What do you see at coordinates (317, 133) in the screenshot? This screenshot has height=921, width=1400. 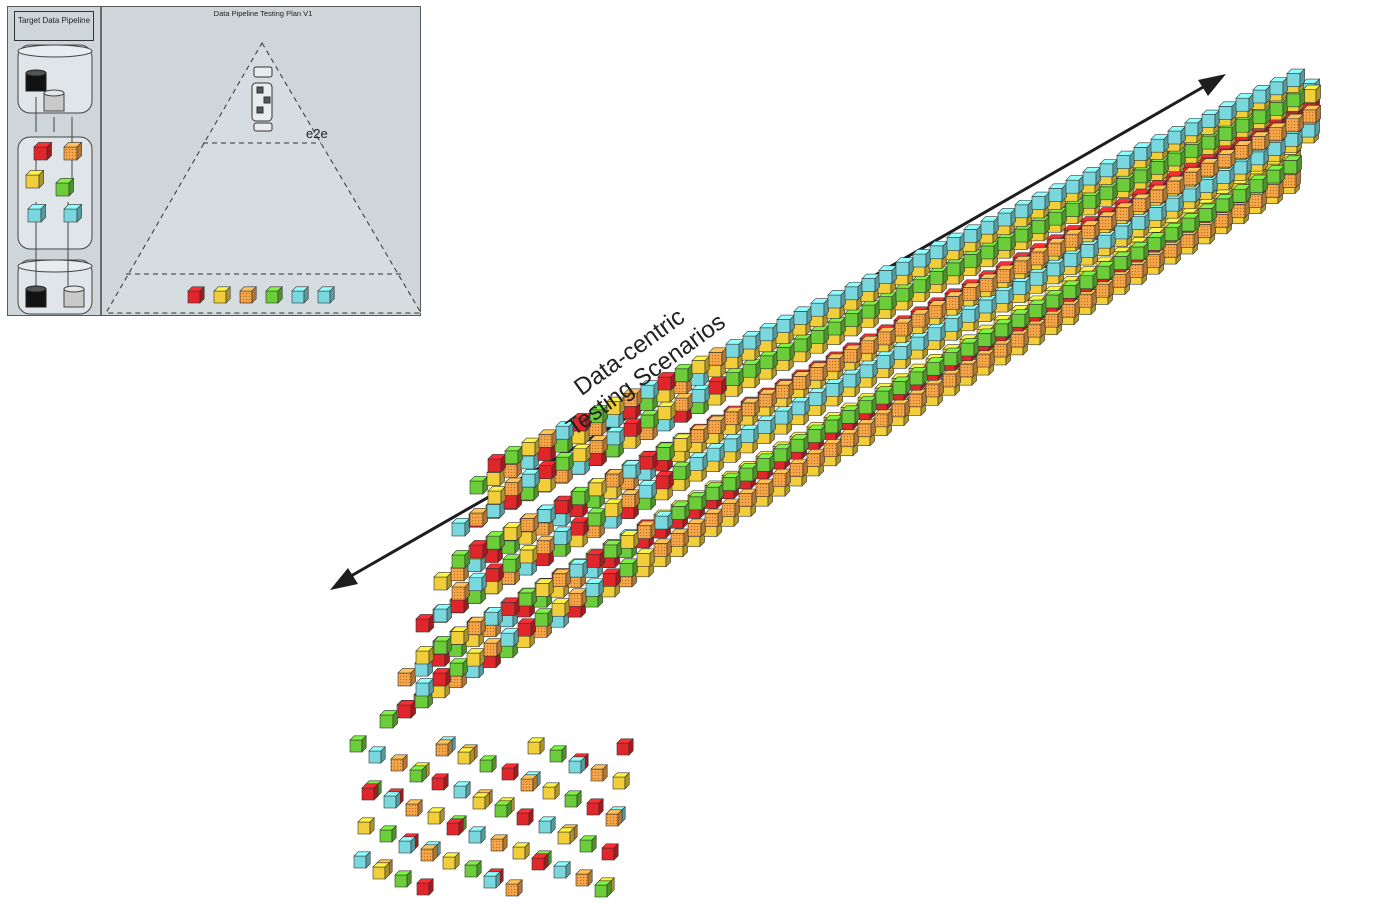 I see `e2e-label: e2e` at bounding box center [317, 133].